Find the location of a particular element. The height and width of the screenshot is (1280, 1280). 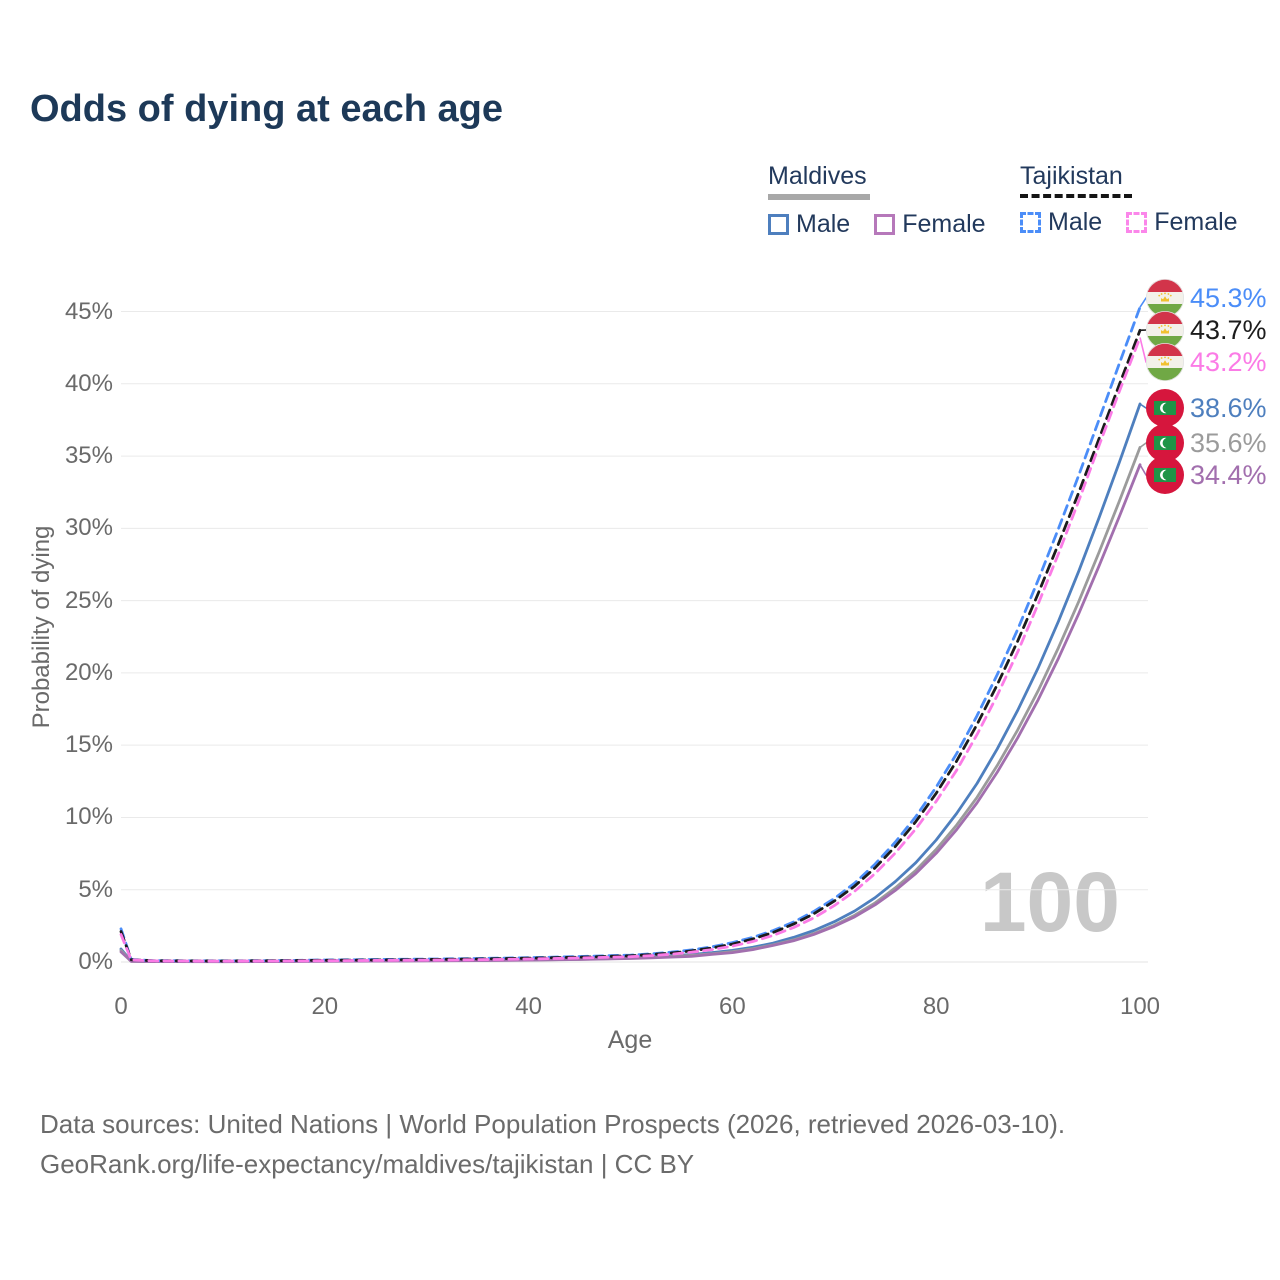

legend-group-title: Tajikistan is located at coordinates (1071, 176).